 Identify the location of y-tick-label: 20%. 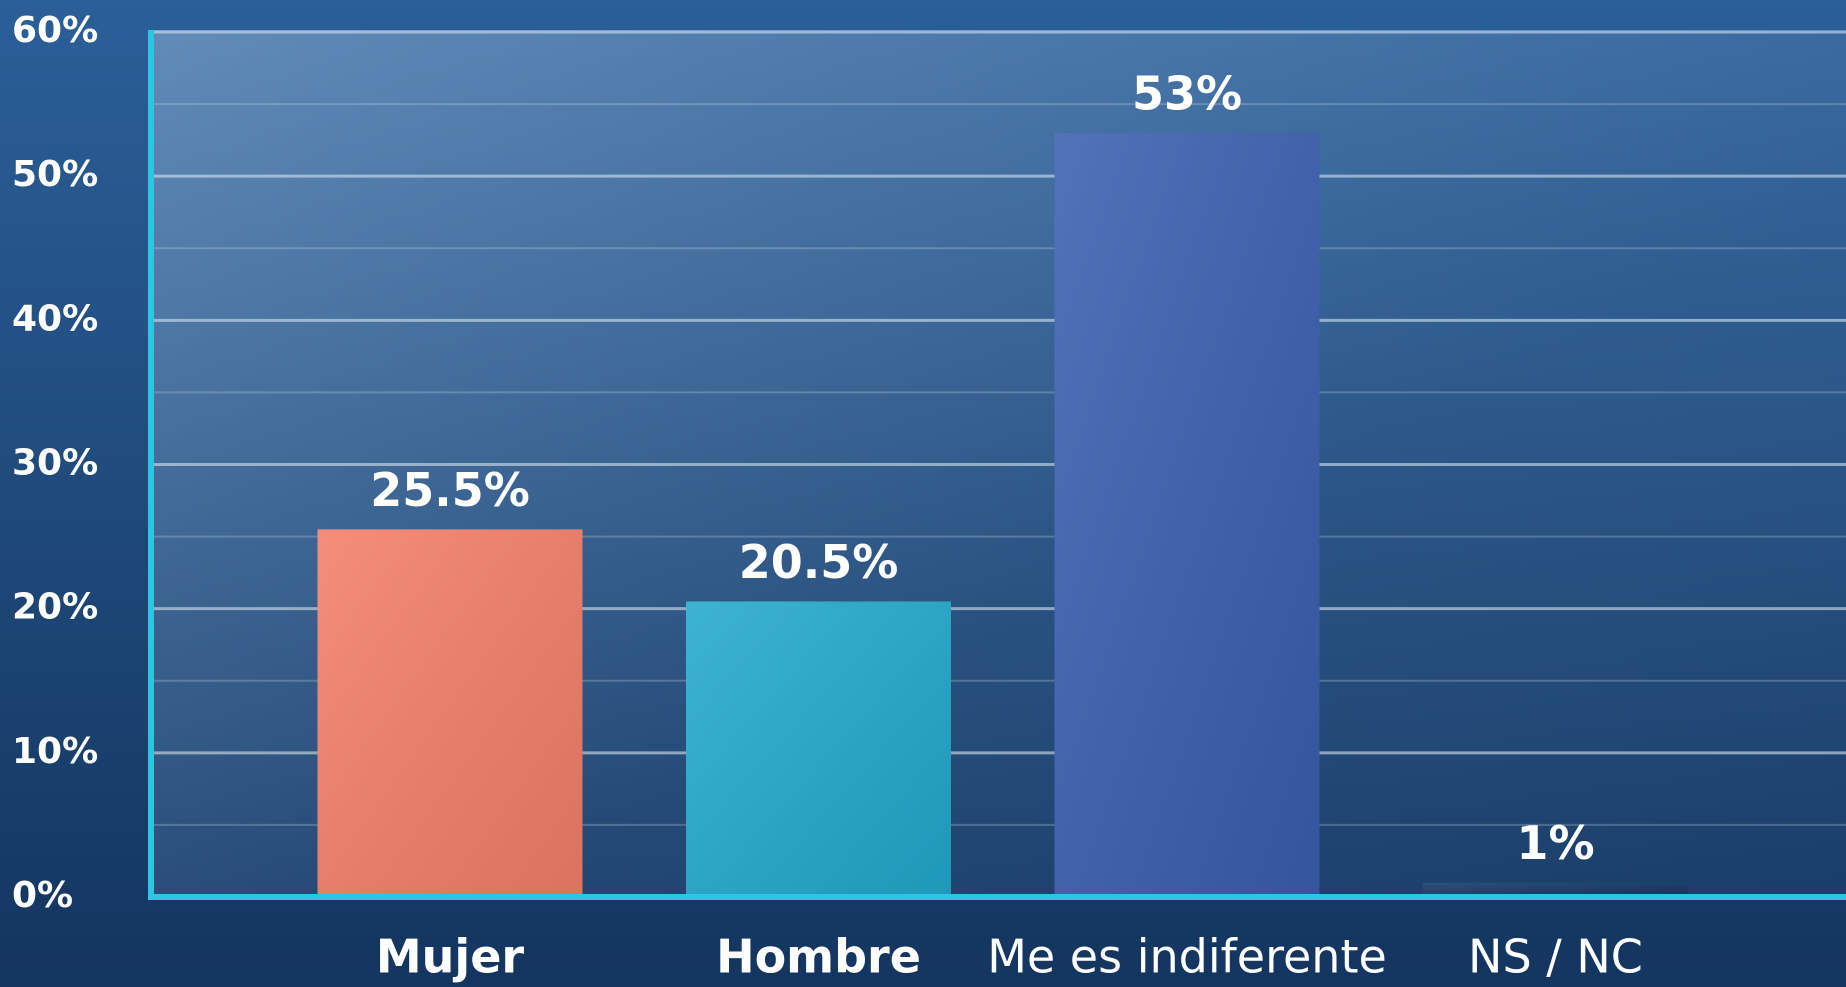
(55, 607).